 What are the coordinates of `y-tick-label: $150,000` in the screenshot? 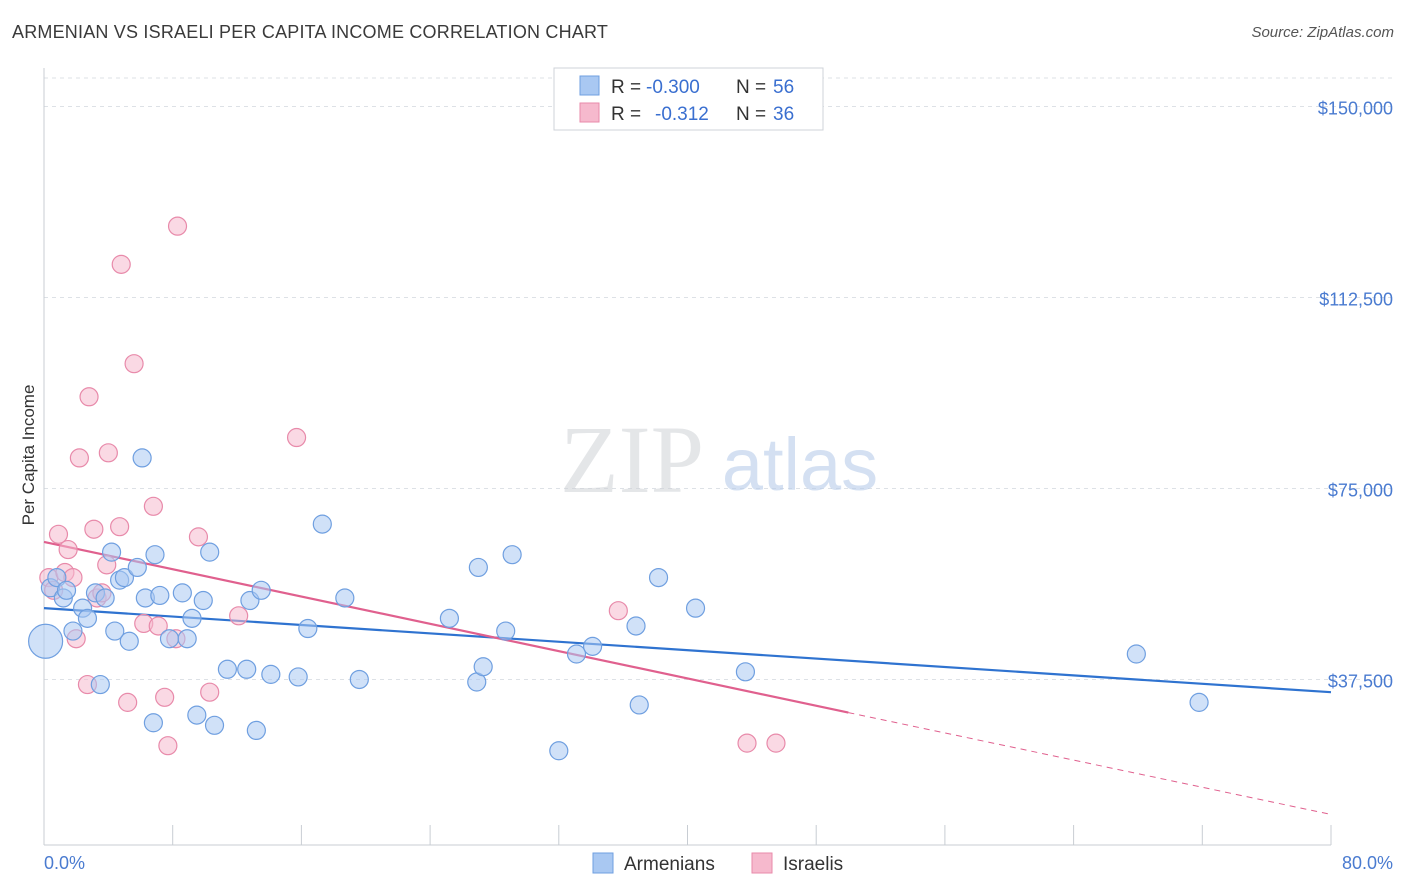 It's located at (1355, 108).